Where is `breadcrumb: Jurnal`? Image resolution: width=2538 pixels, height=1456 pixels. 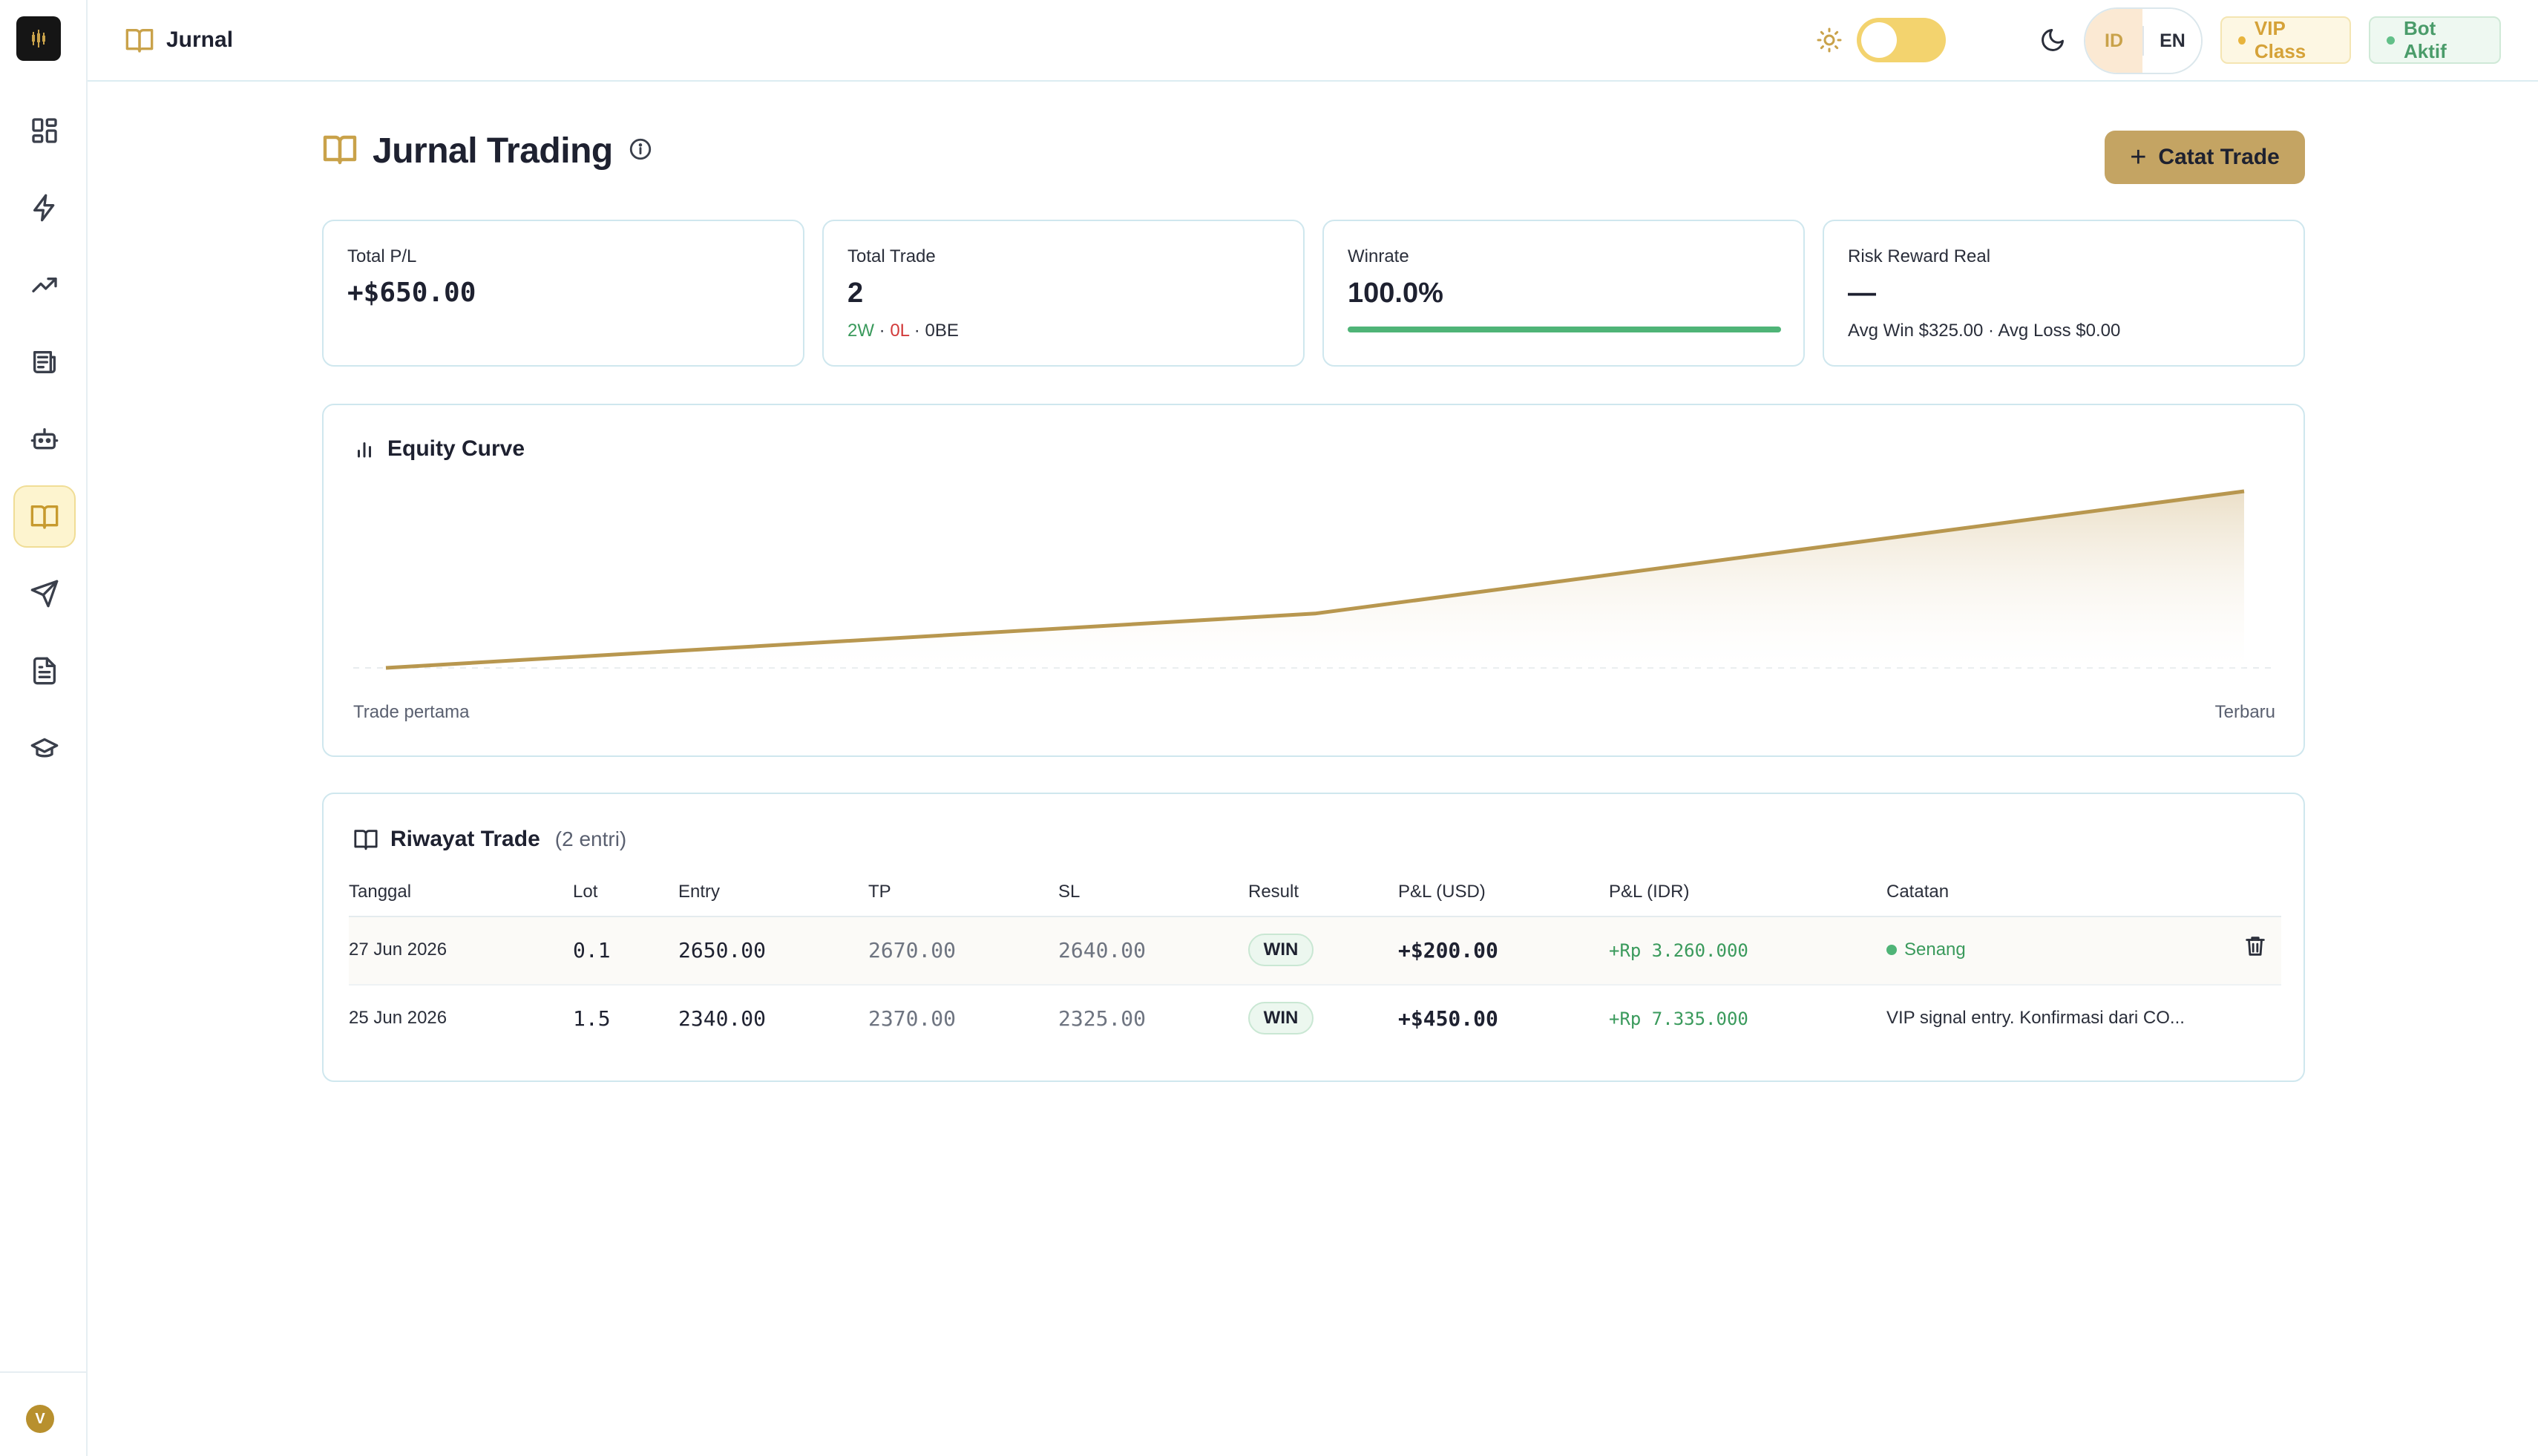 breadcrumb: Jurnal is located at coordinates (179, 40).